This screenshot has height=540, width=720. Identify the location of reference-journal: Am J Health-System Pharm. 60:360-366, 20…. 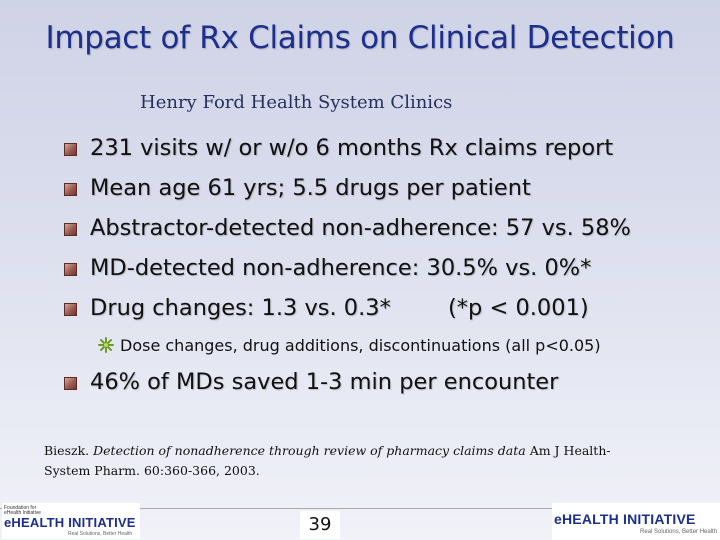
(327, 460).